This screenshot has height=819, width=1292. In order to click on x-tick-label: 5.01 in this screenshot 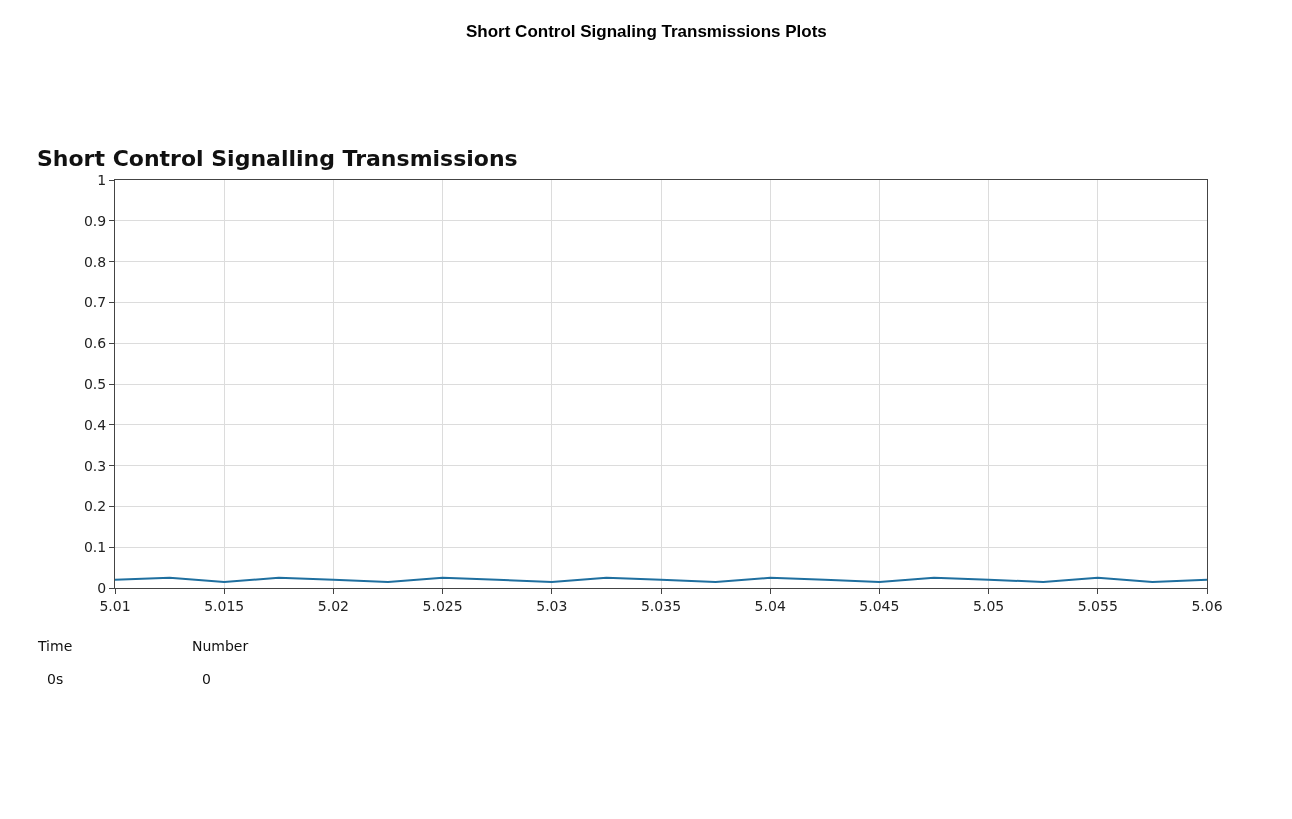, I will do `click(115, 605)`.